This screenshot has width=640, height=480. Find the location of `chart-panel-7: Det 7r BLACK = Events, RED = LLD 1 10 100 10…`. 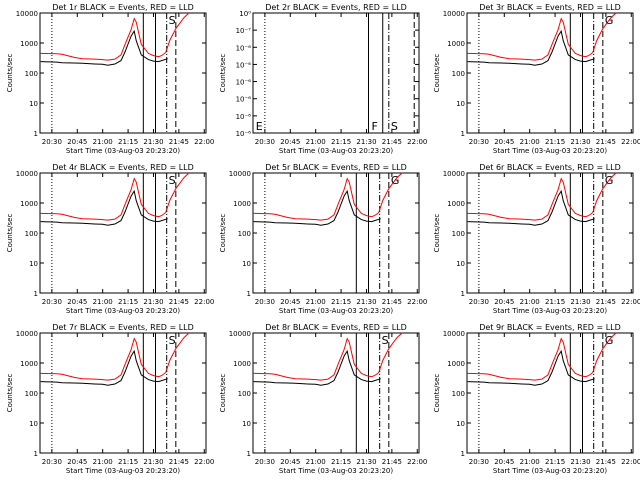

chart-panel-7: Det 7r BLACK = Events, RED = LLD 1 10 100 10… is located at coordinates (110, 399).